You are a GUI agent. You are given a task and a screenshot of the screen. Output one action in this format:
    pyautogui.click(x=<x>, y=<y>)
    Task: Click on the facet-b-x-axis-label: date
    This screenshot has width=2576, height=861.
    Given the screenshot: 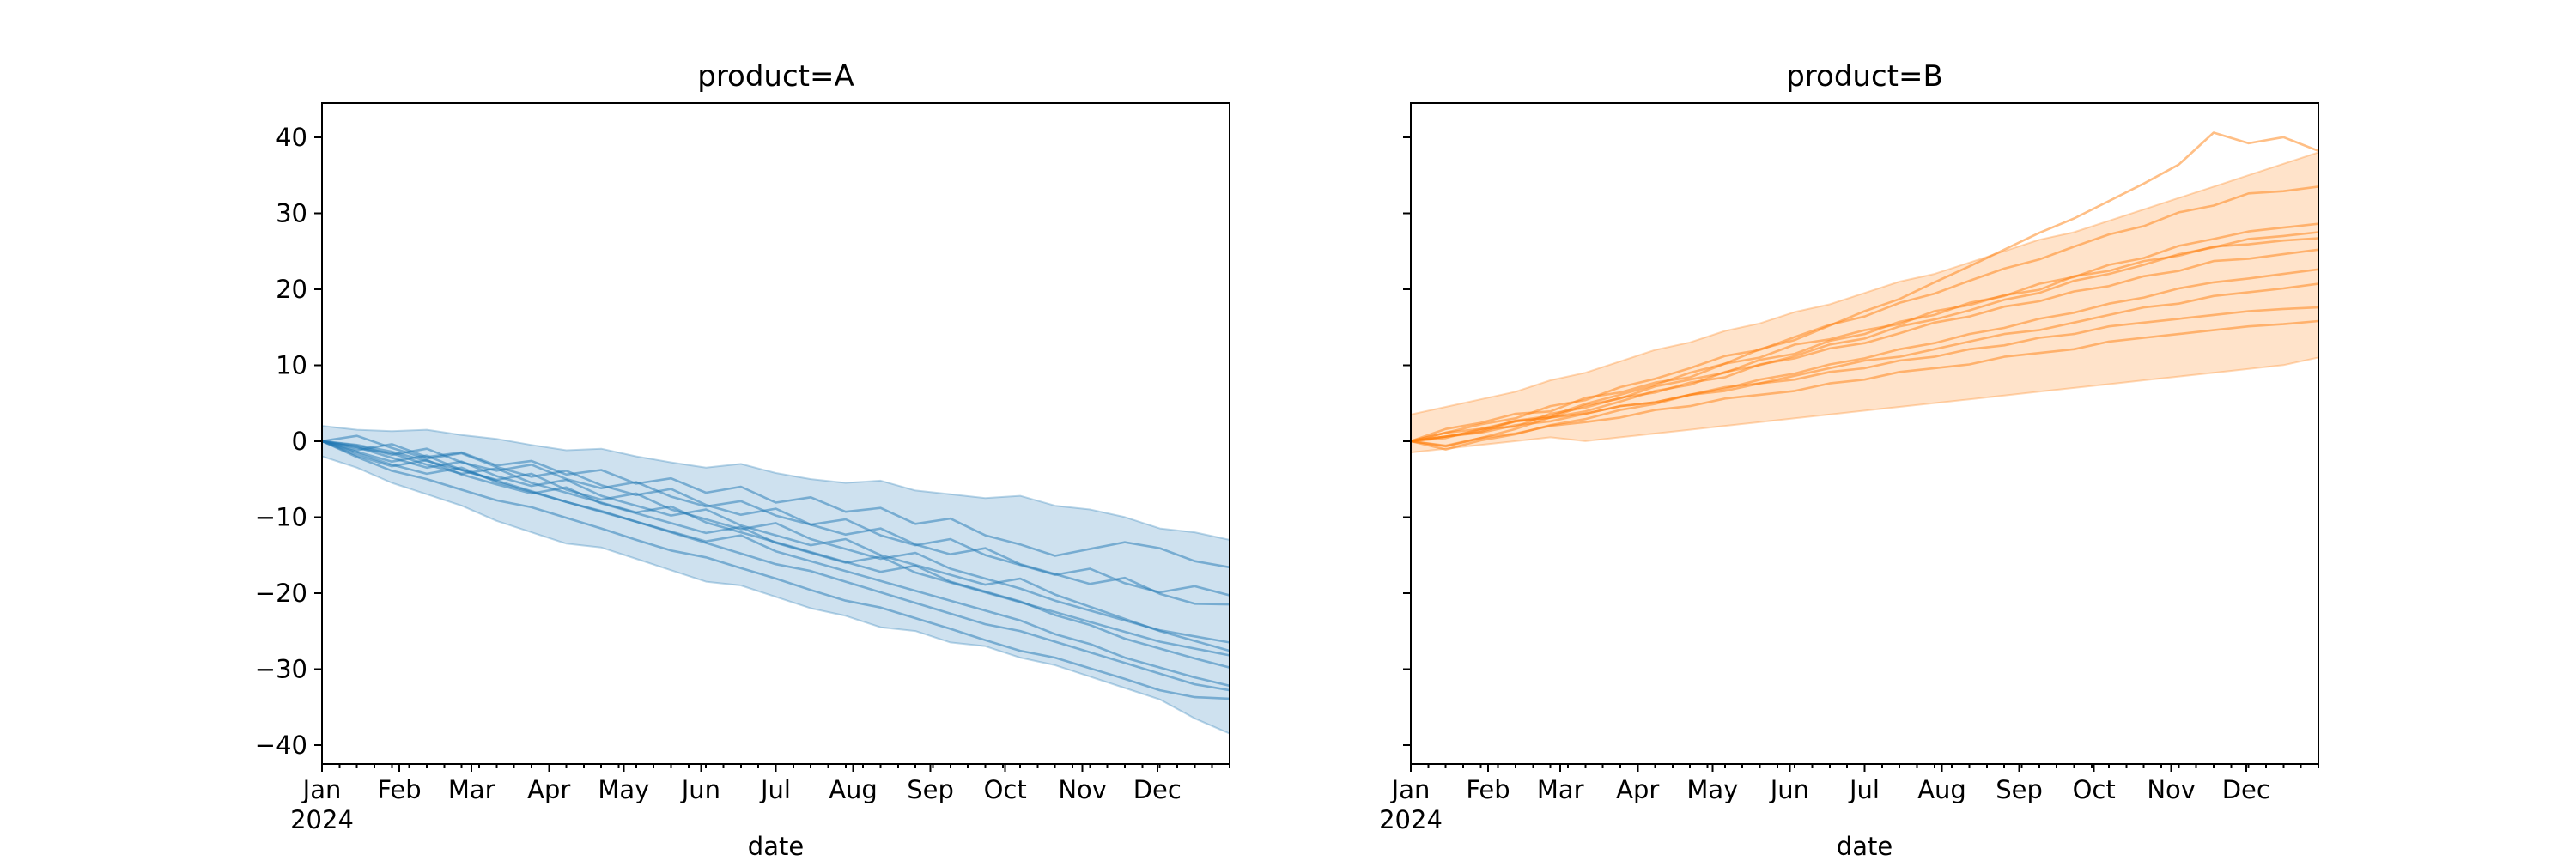 What is the action you would take?
    pyautogui.click(x=1865, y=846)
    